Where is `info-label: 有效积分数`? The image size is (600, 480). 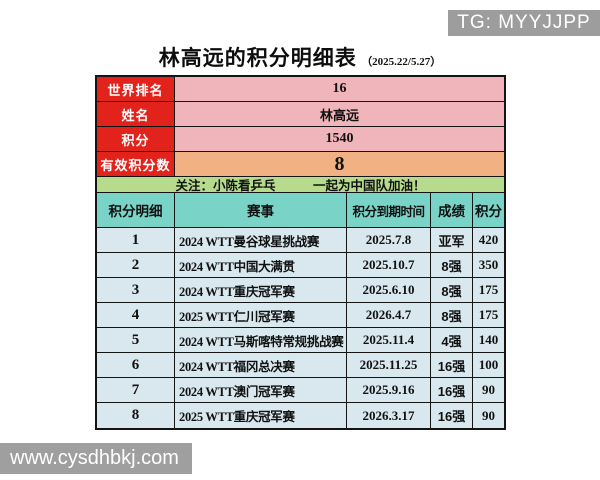 info-label: 有效积分数 is located at coordinates (135, 164).